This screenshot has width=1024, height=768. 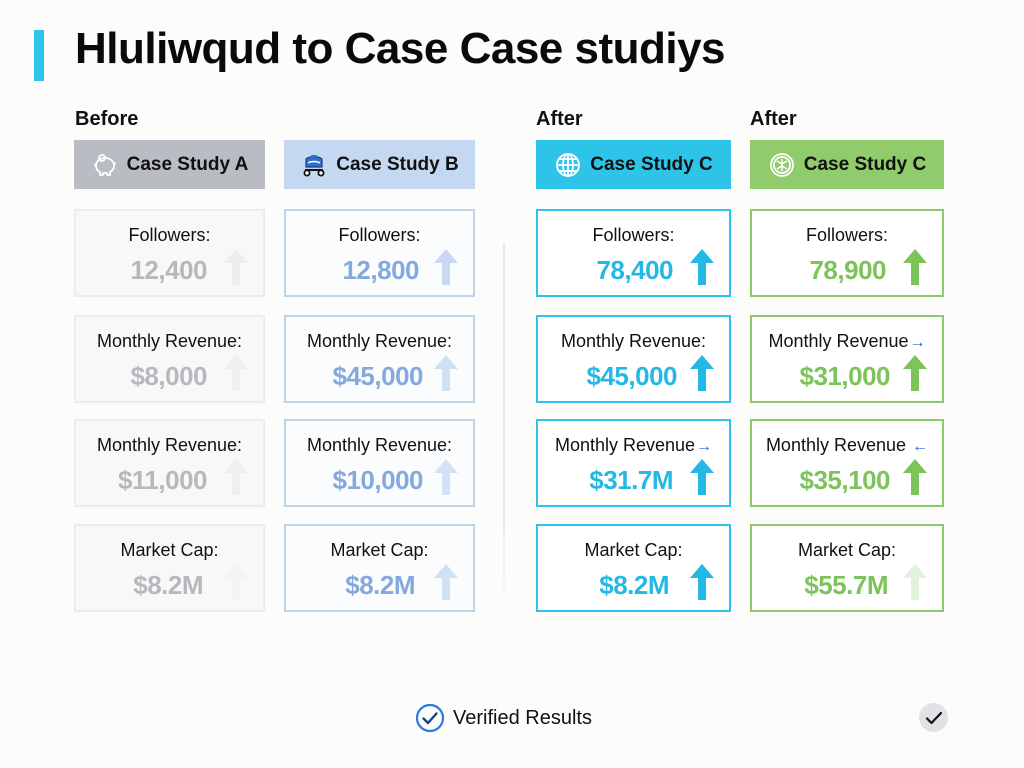 What do you see at coordinates (379, 463) in the screenshot?
I see `metric-card-monthly-revenue: Monthly Revenue: $10,000` at bounding box center [379, 463].